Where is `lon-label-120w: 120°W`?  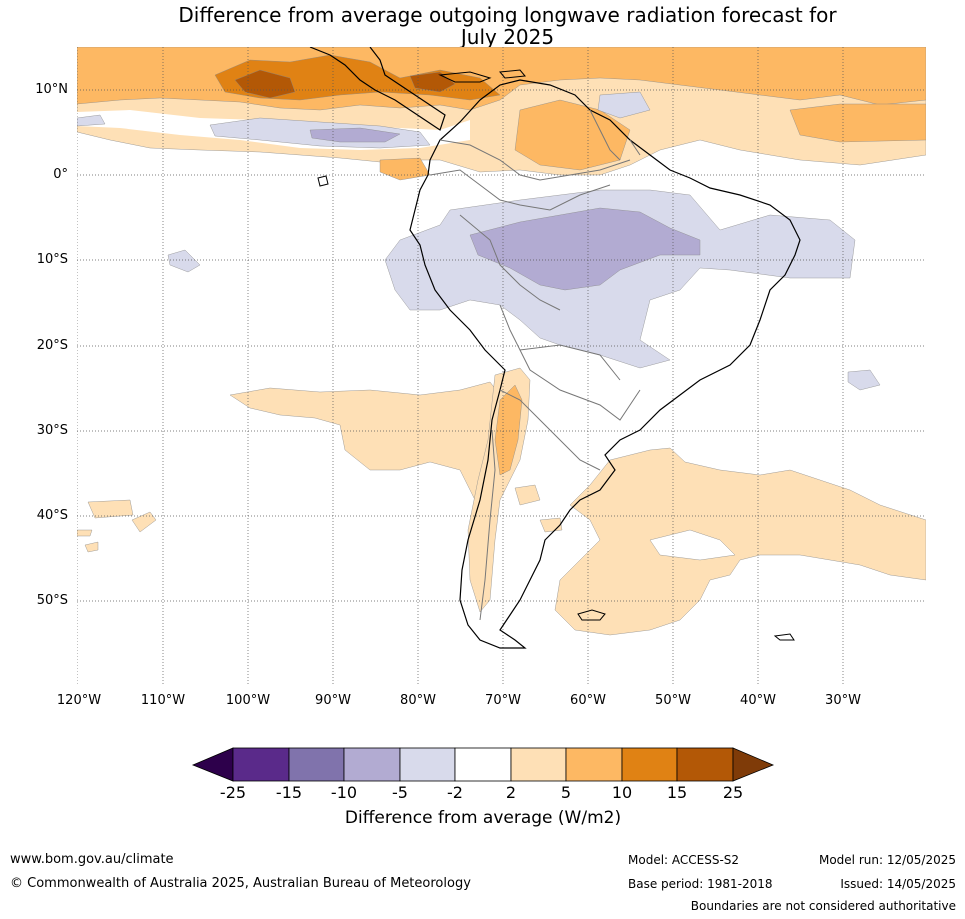
lon-label-120w: 120°W is located at coordinates (79, 700).